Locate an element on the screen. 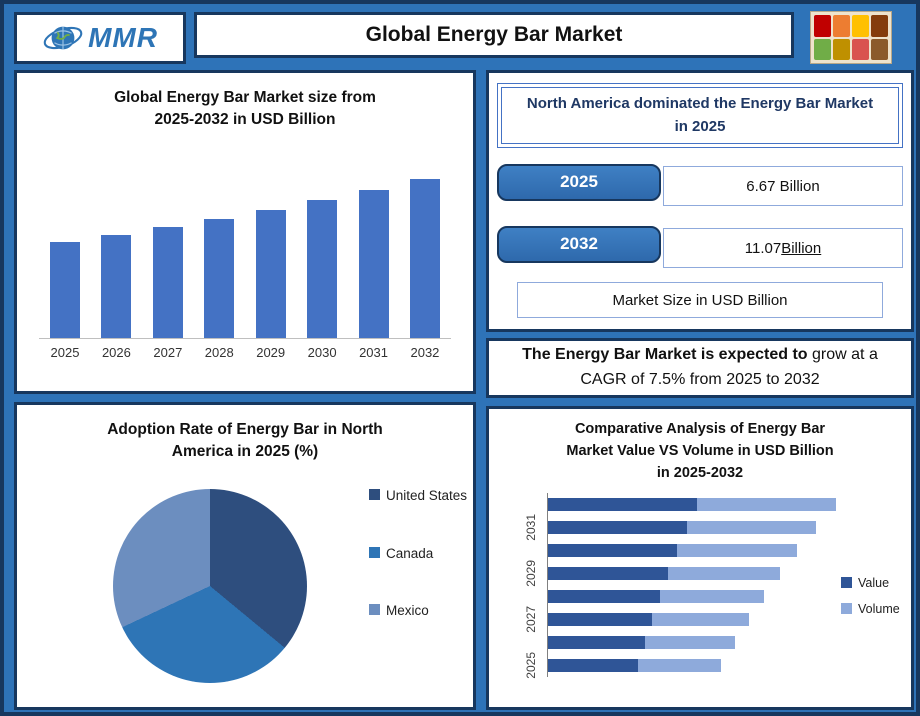 Image resolution: width=920 pixels, height=716 pixels. bar-column-2028 is located at coordinates (219, 247).